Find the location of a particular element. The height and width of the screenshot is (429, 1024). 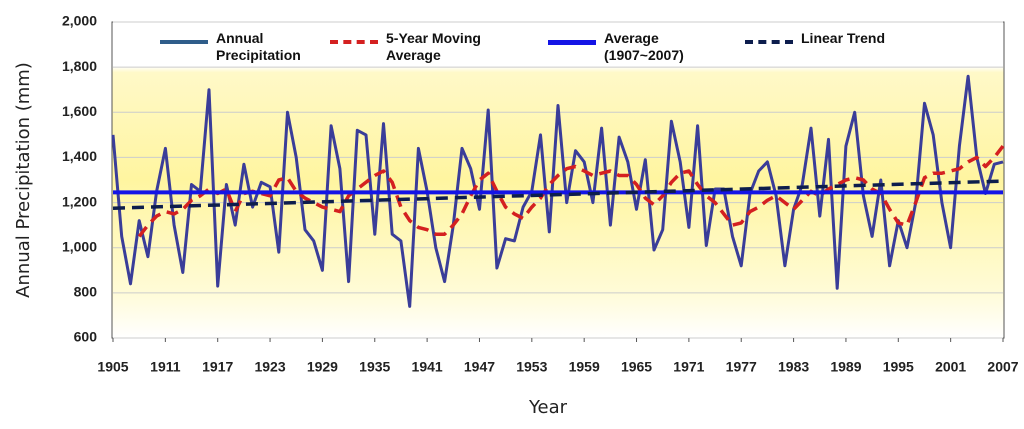

x-tick-label: 1965 is located at coordinates (636, 367).